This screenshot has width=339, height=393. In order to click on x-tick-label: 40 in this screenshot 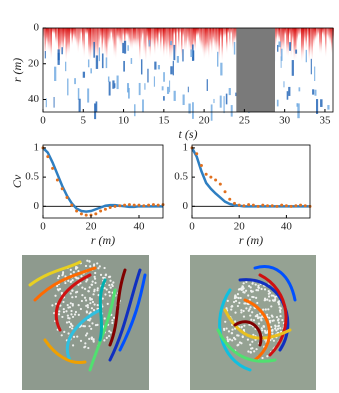, I will do `click(140, 227)`.